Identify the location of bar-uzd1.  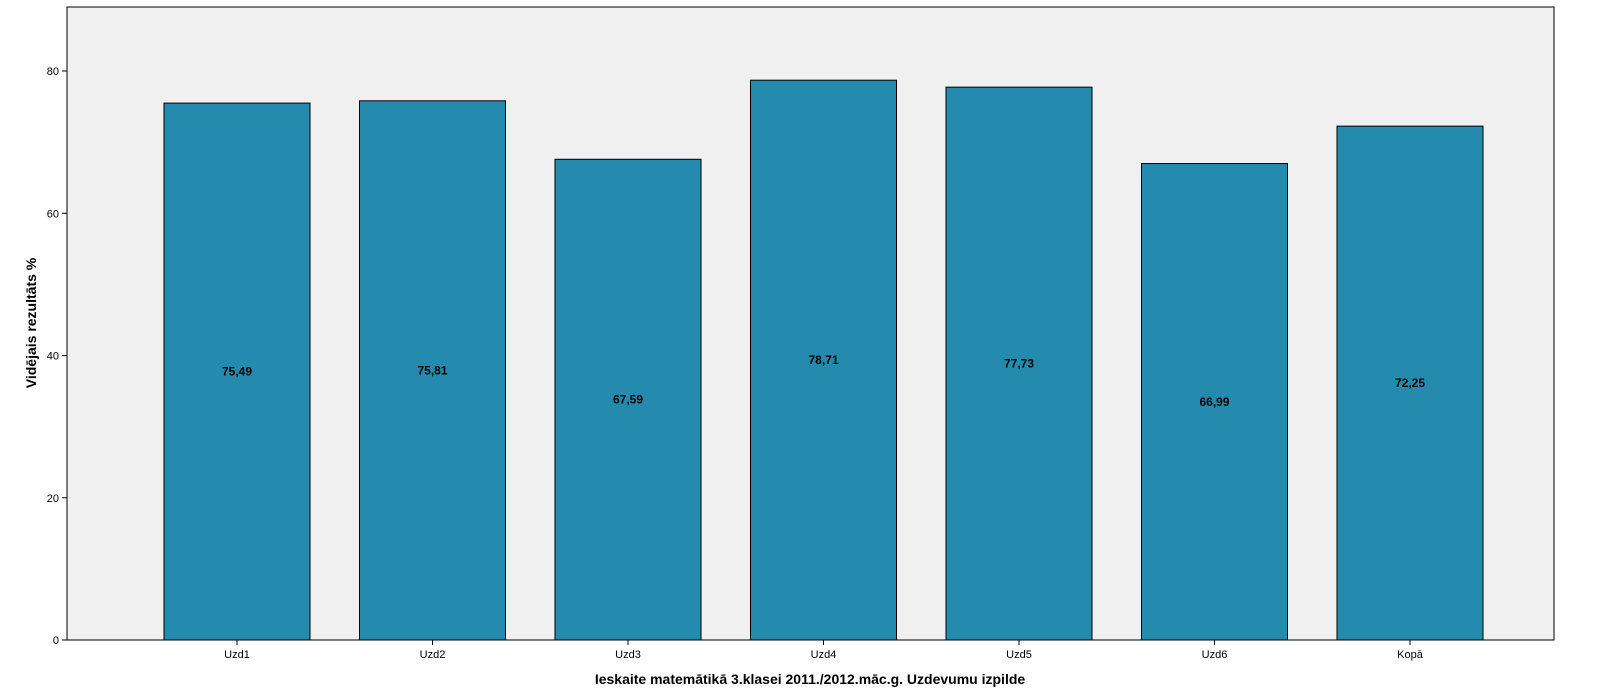
(237, 371).